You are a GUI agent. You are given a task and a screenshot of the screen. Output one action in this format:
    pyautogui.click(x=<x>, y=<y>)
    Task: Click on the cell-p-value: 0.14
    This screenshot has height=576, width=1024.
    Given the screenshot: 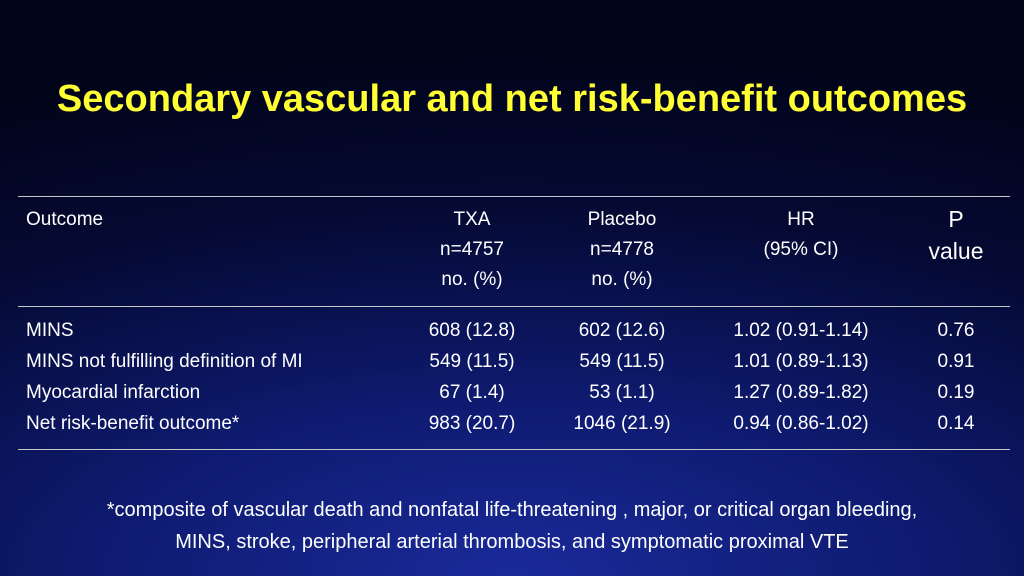 What is the action you would take?
    pyautogui.click(x=956, y=423)
    